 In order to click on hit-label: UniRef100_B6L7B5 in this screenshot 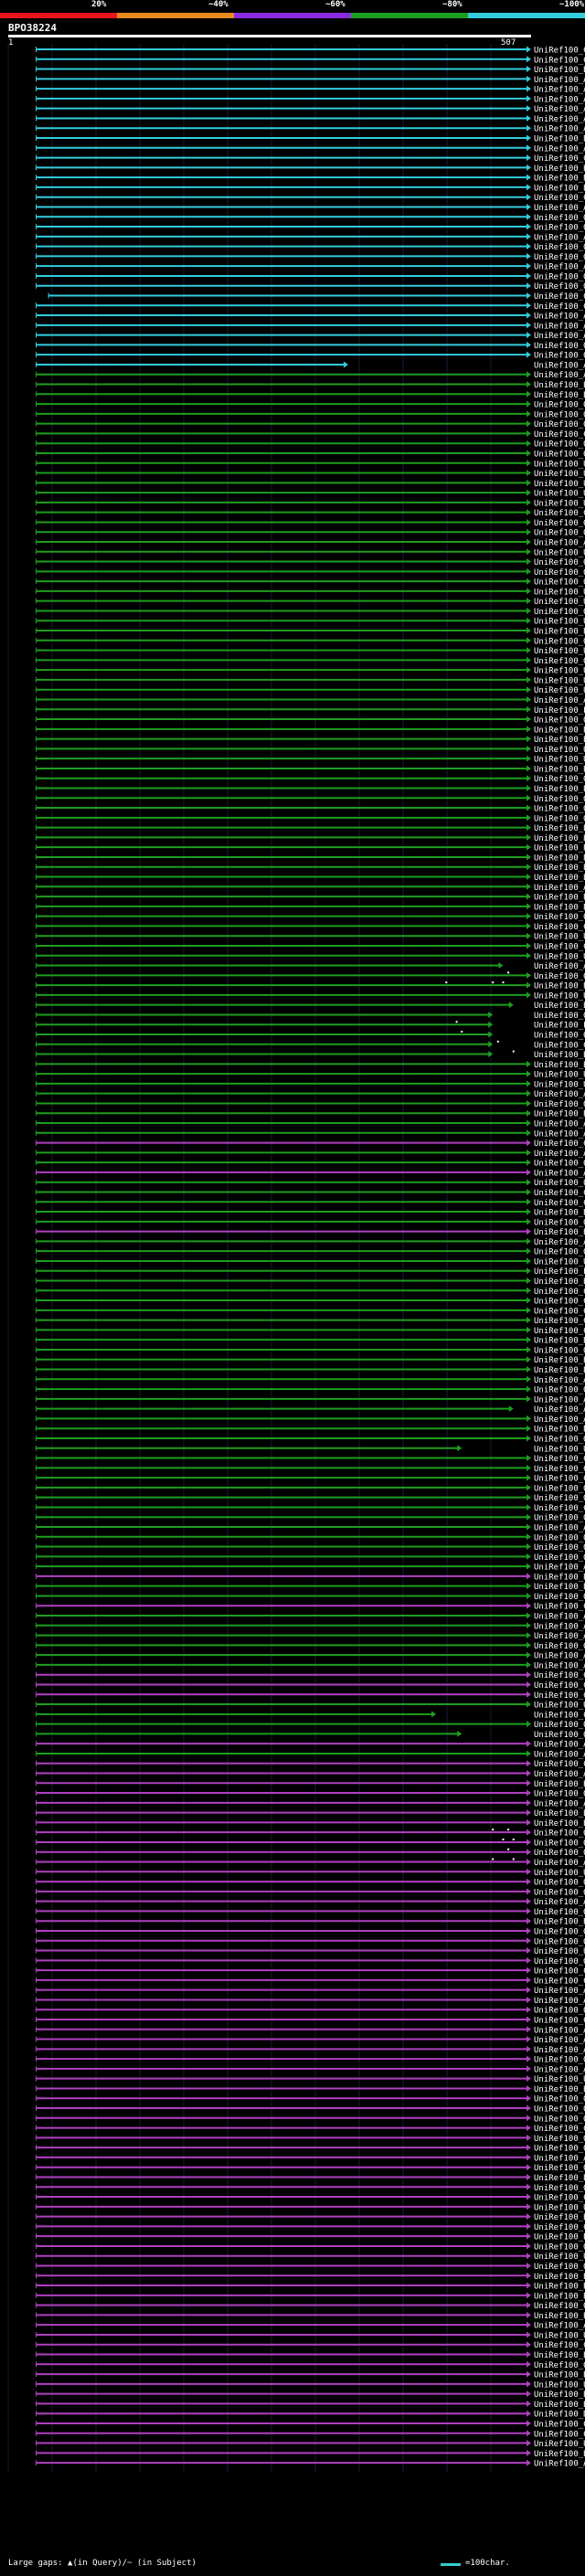, I will do `click(560, 1213)`.